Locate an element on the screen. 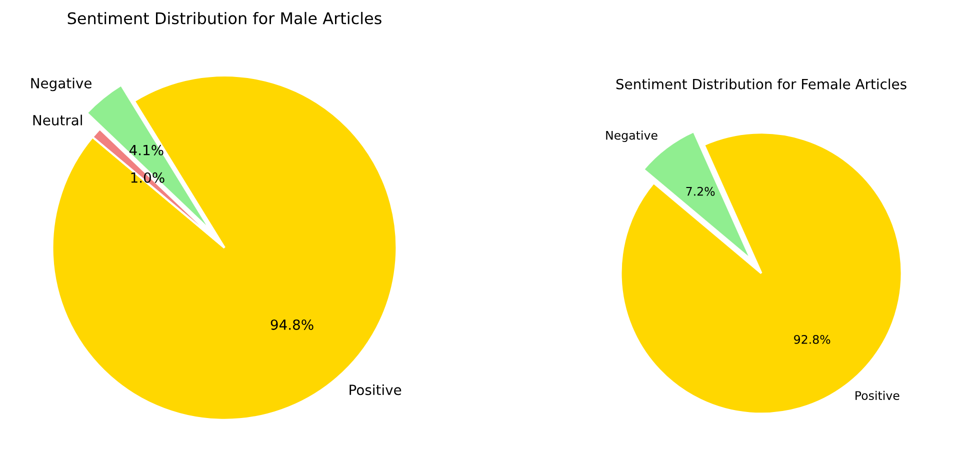 The width and height of the screenshot is (976, 463). chart-title: Sentiment Distribution for Female Articles is located at coordinates (761, 84).